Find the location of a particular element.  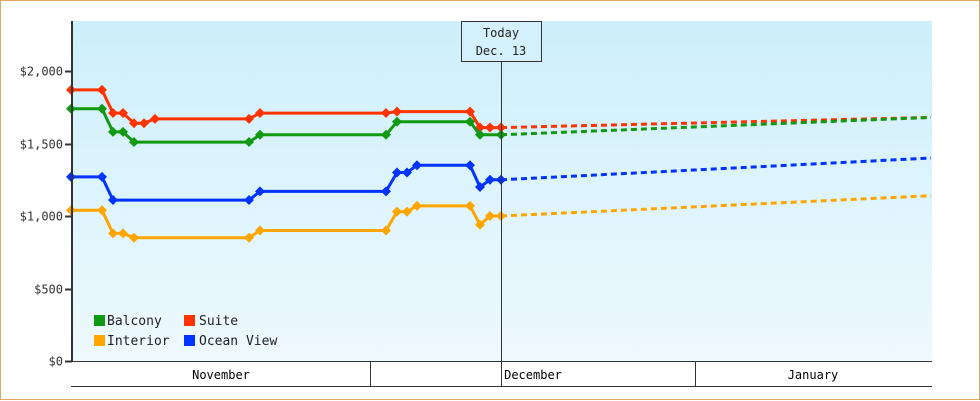

suite-swatch-icon is located at coordinates (189, 320).